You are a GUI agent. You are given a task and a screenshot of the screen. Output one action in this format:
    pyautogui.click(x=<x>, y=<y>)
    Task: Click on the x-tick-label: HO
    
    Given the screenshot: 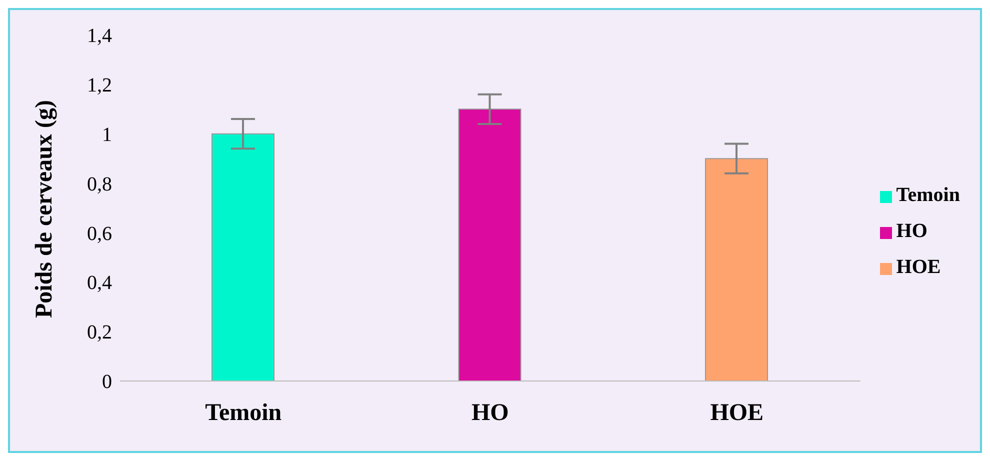 What is the action you would take?
    pyautogui.click(x=490, y=413)
    